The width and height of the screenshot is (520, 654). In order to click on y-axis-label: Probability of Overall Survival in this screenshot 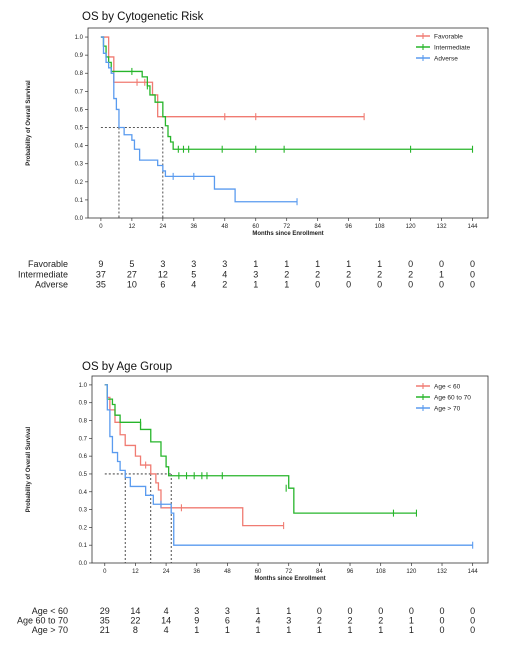, I will do `click(29, 123)`.